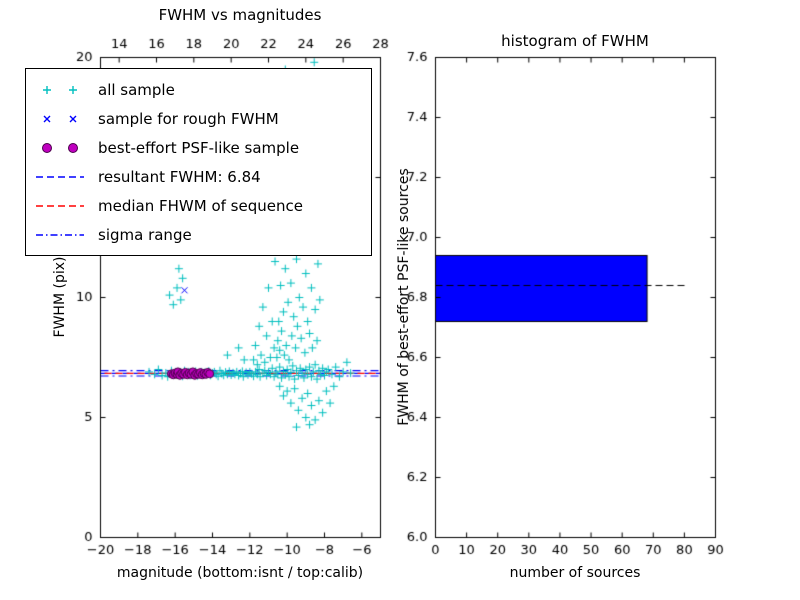 The height and width of the screenshot is (600, 800). Describe the element at coordinates (240, 573) in the screenshot. I see `left-x-axis-label: magnitude (bottom:isnt / top:calib)` at that location.